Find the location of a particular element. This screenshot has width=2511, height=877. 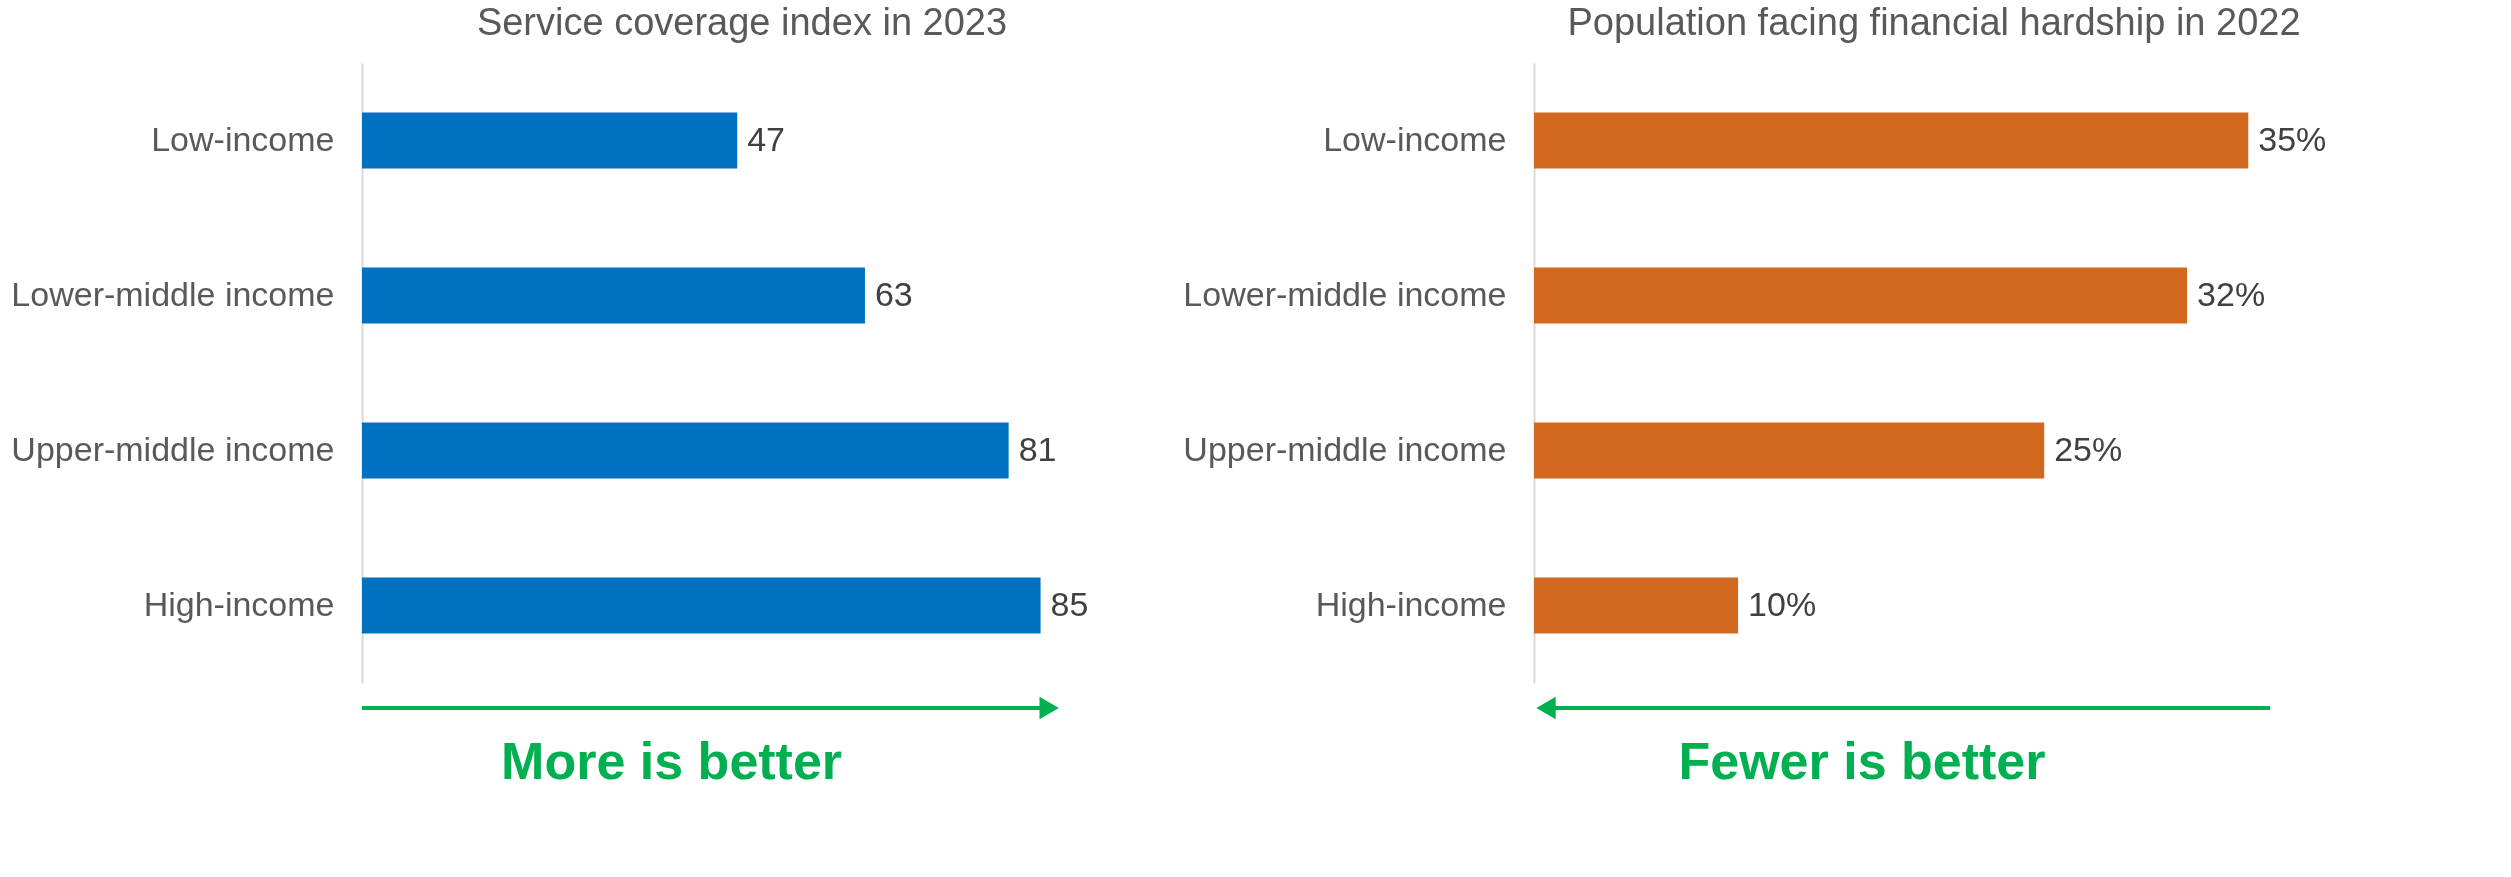

data-label: 81 is located at coordinates (1037, 448).